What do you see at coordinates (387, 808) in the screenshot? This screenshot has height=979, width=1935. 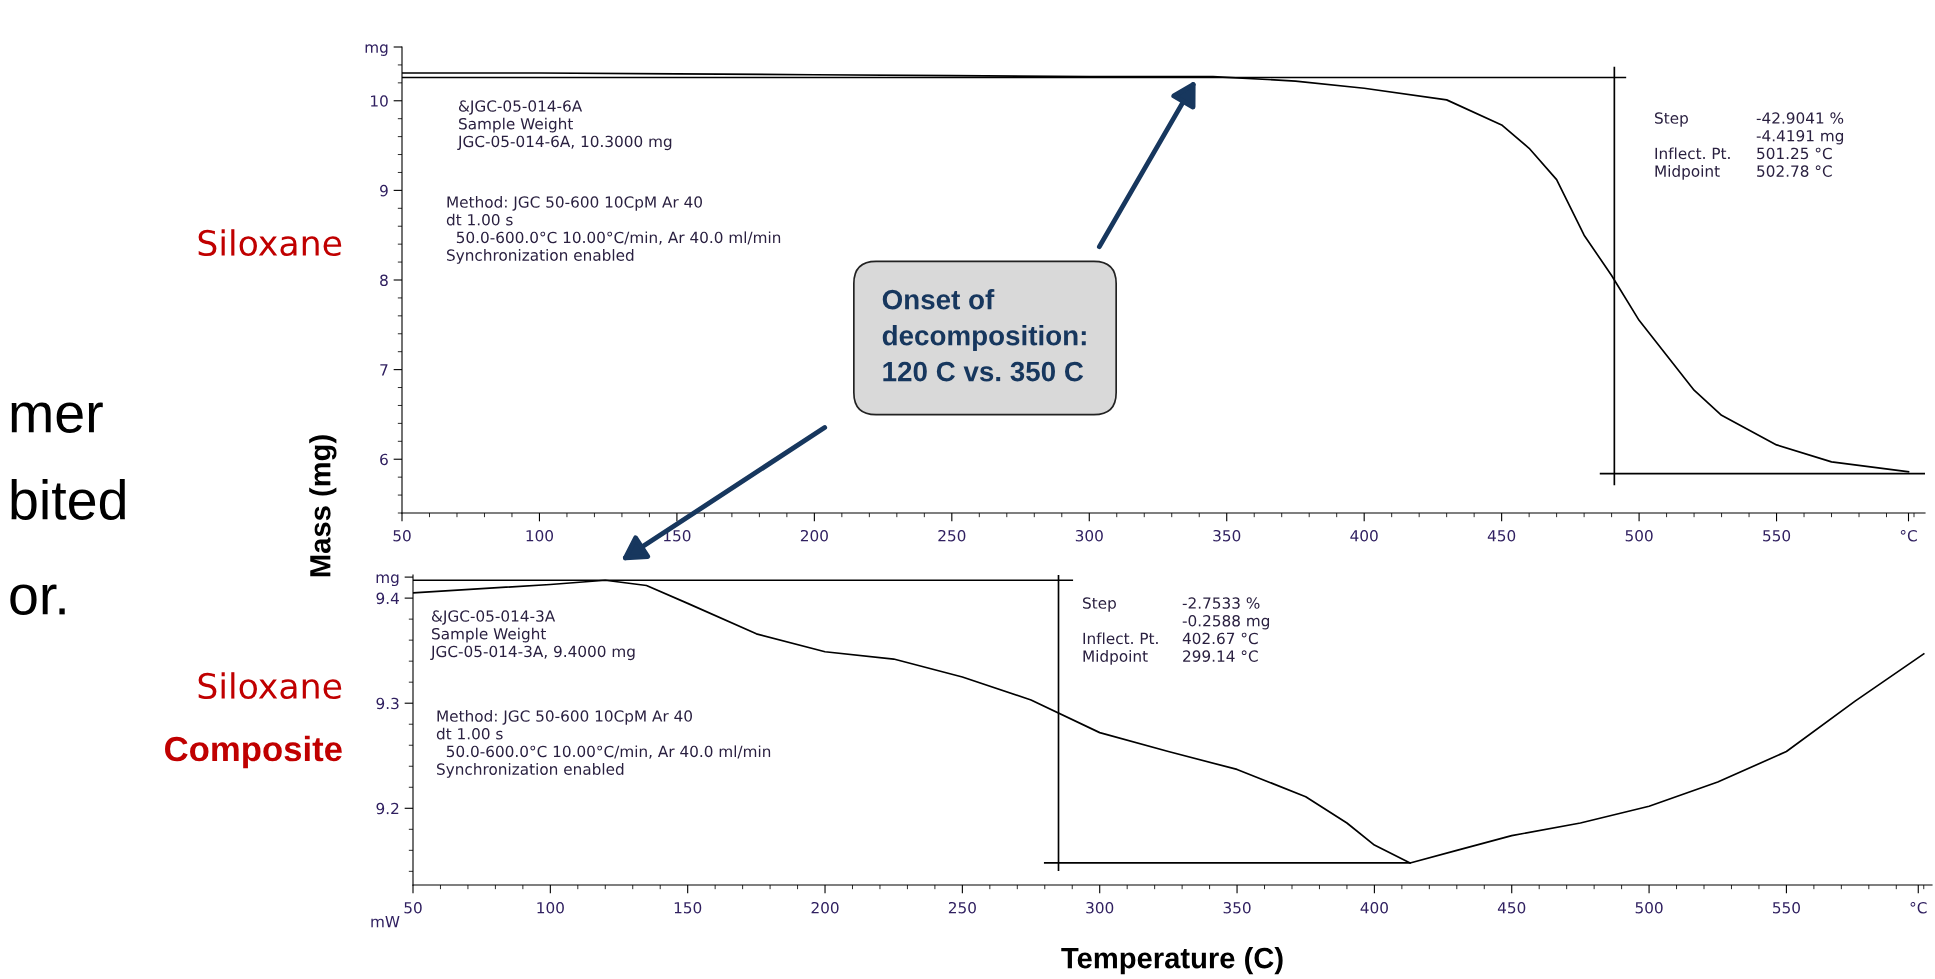 I see `y-tick-label: 9.2` at bounding box center [387, 808].